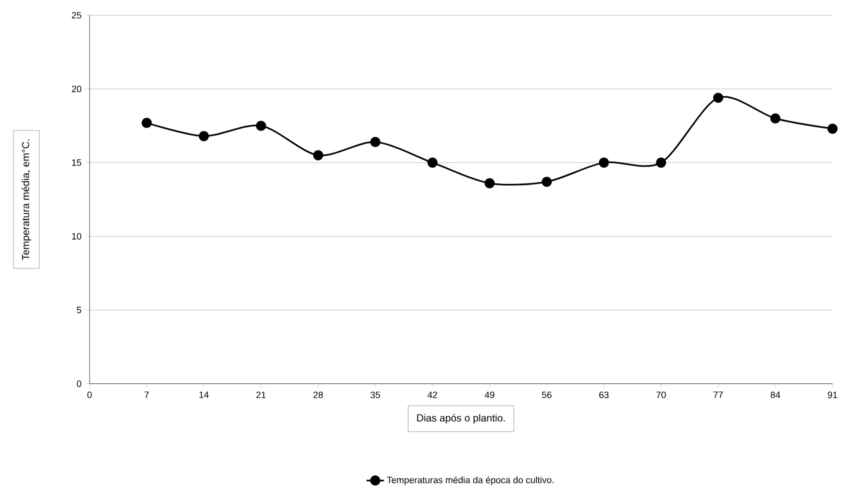 Image resolution: width=860 pixels, height=504 pixels. Describe the element at coordinates (718, 395) in the screenshot. I see `x-tick-label: 77` at that location.